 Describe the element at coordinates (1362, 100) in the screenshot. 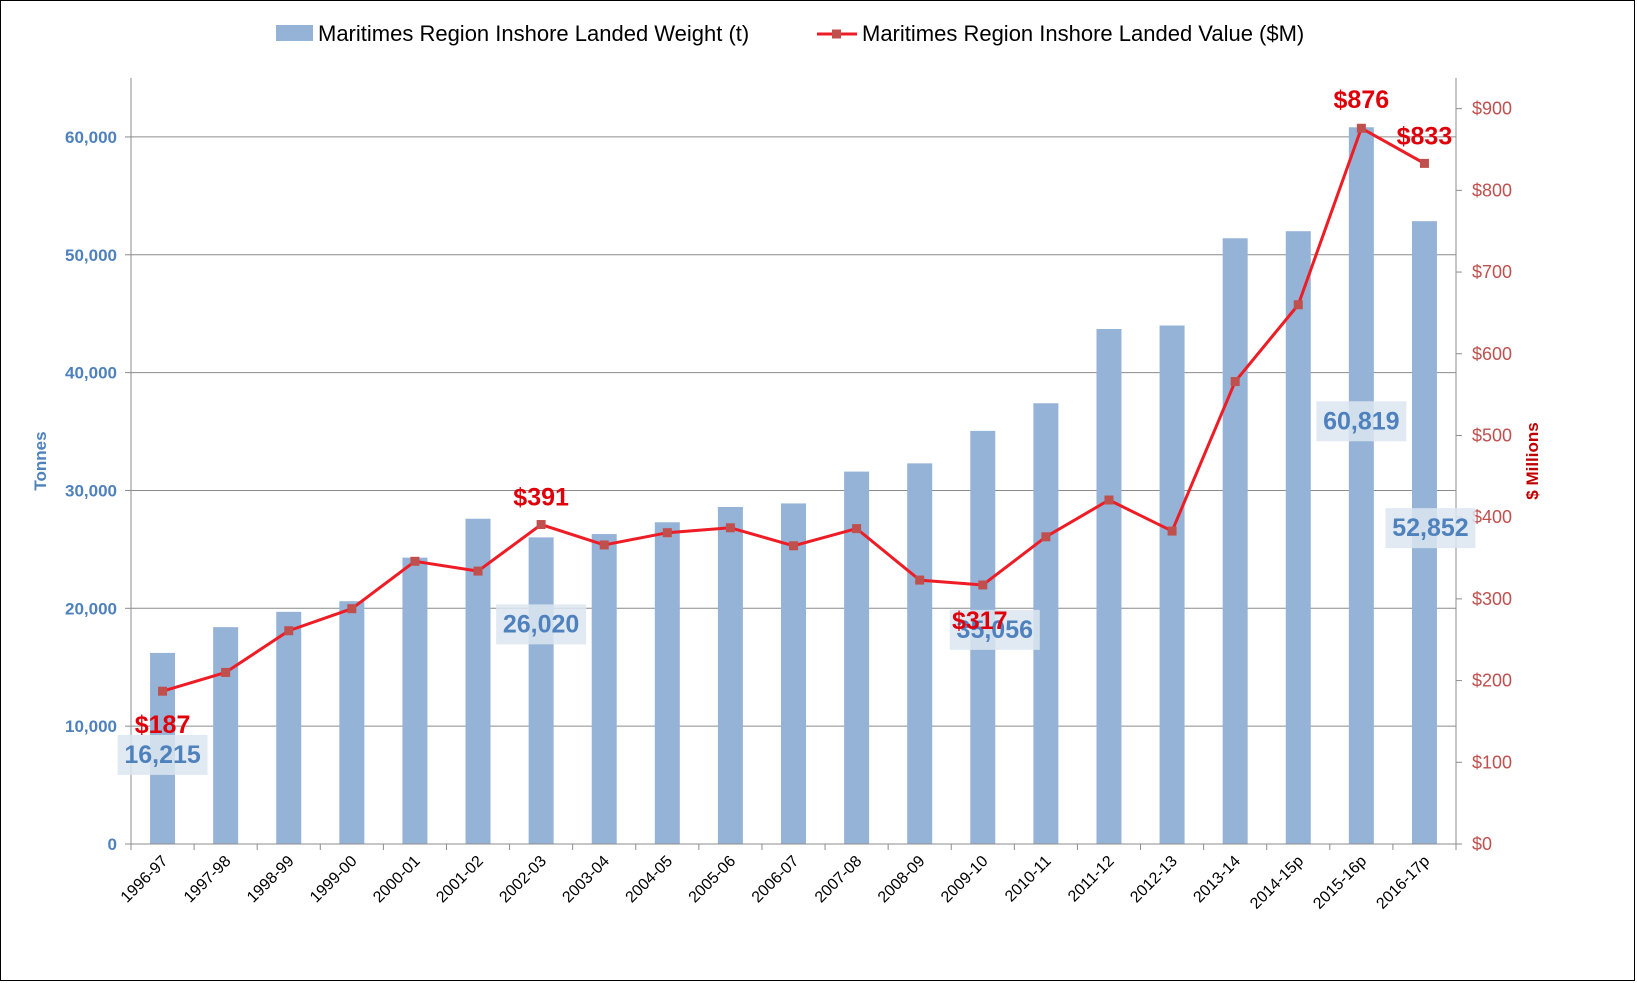

I see `value-label: $876` at that location.